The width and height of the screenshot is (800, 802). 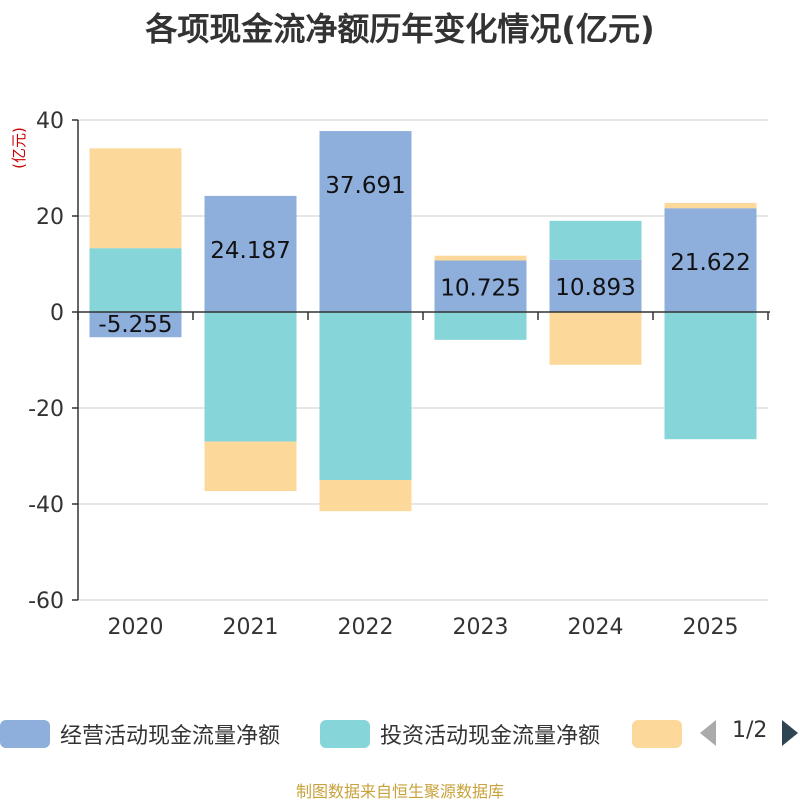 What do you see at coordinates (46, 505) in the screenshot?
I see `y-tick-label: -40` at bounding box center [46, 505].